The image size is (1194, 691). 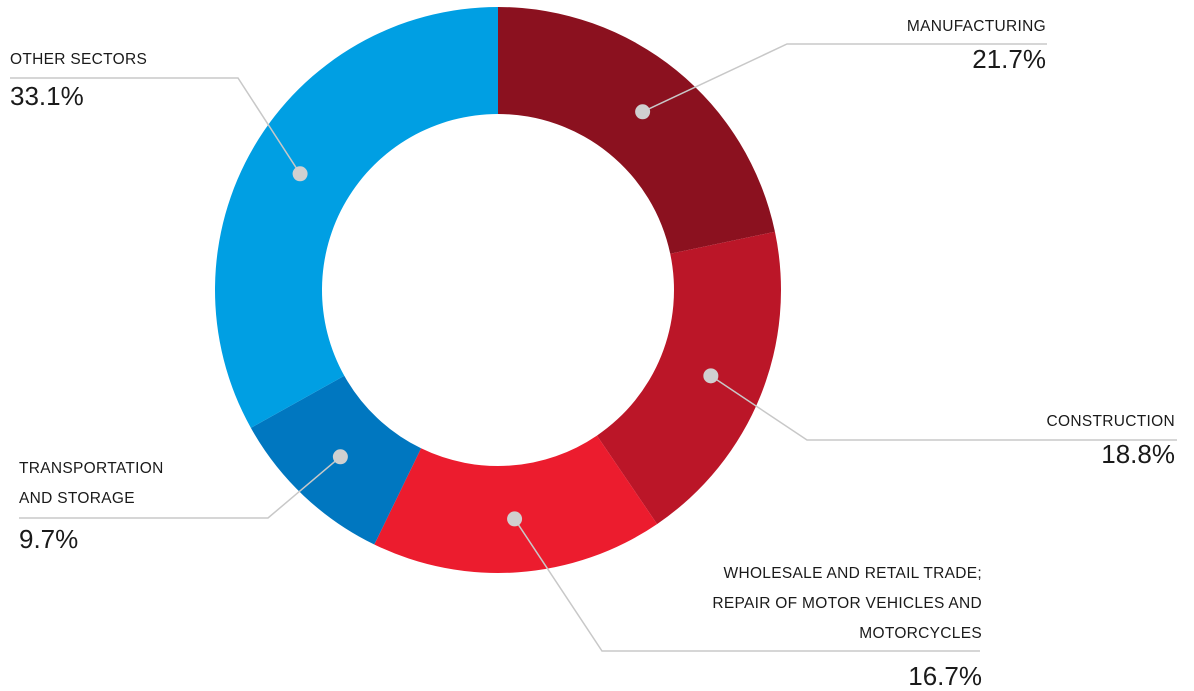 I want to click on leader-line-transportation-storage, so click(x=180, y=487).